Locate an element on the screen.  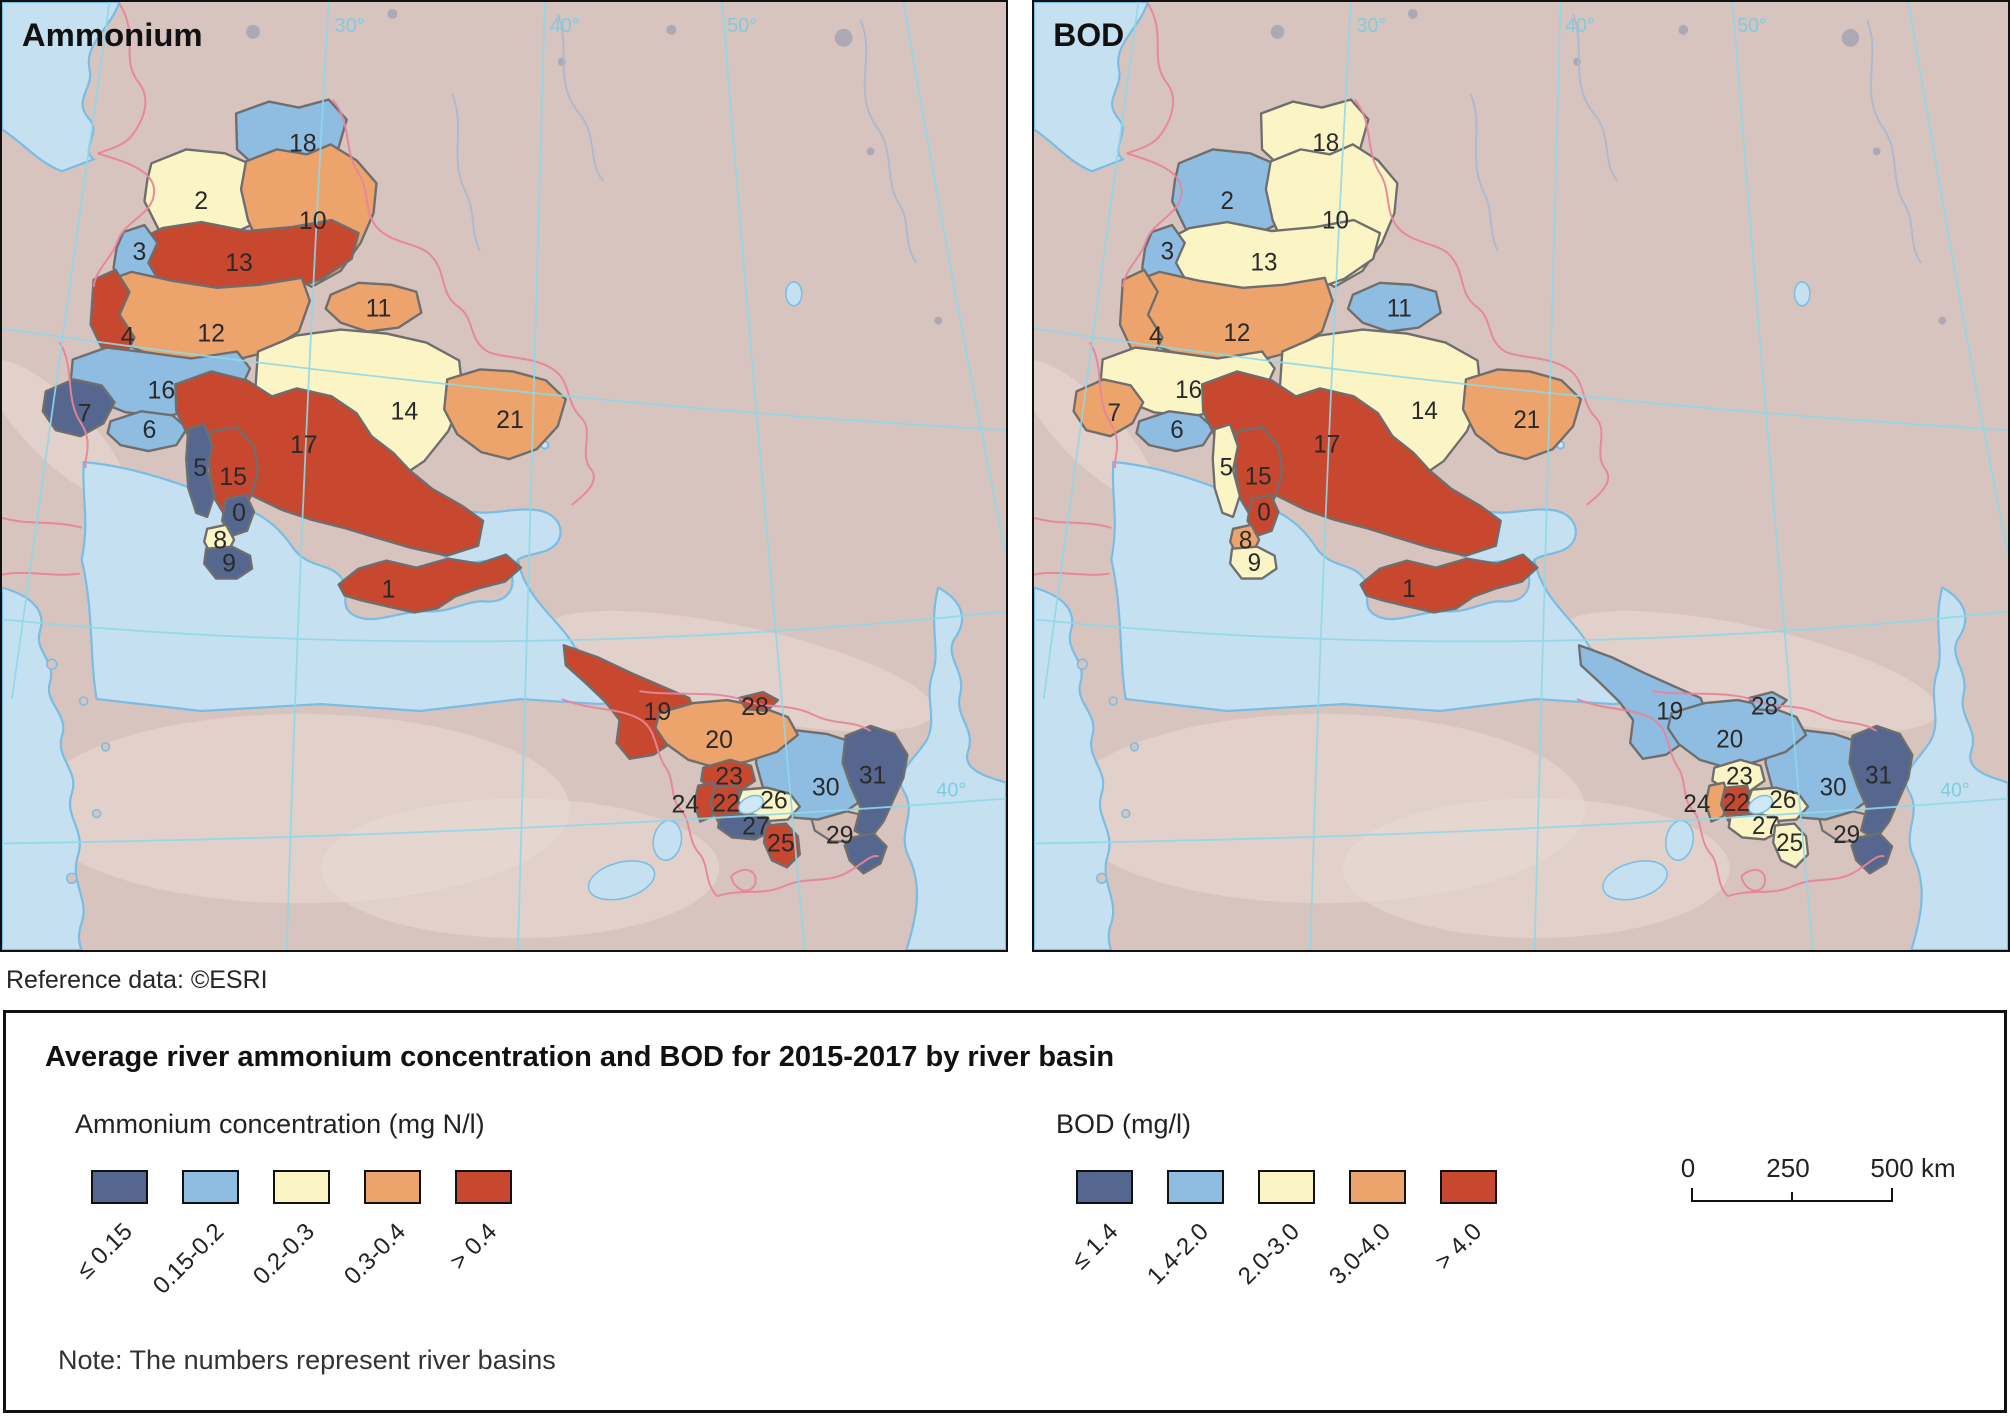
legend-class-label-bod-4: > 4.0 is located at coordinates (1458, 1247).